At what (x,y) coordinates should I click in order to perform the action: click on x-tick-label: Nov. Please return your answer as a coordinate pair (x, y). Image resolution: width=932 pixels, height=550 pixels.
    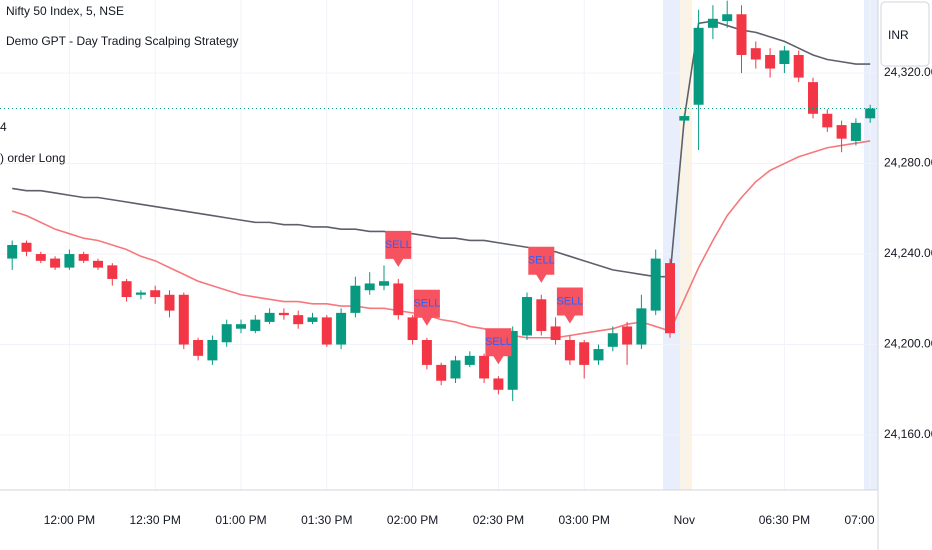
    Looking at the image, I should click on (684, 520).